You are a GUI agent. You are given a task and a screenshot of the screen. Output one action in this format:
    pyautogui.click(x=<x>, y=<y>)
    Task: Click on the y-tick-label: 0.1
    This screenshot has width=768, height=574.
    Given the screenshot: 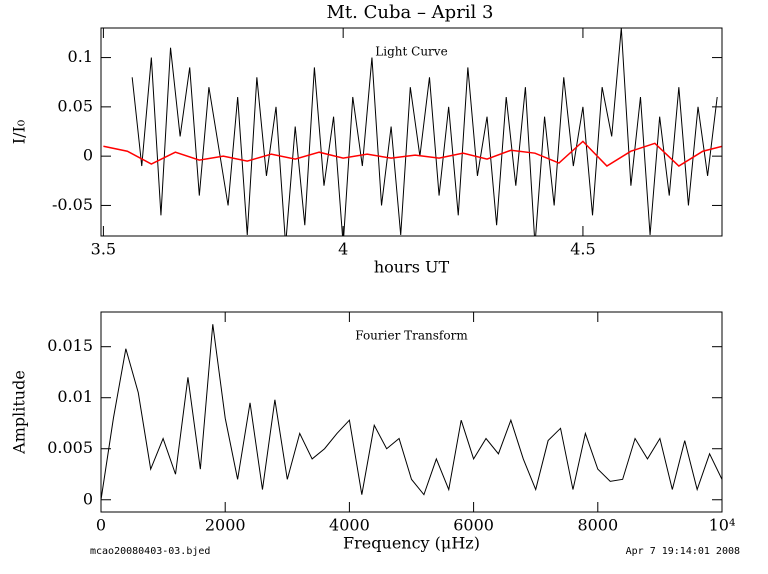 What is the action you would take?
    pyautogui.click(x=80, y=56)
    